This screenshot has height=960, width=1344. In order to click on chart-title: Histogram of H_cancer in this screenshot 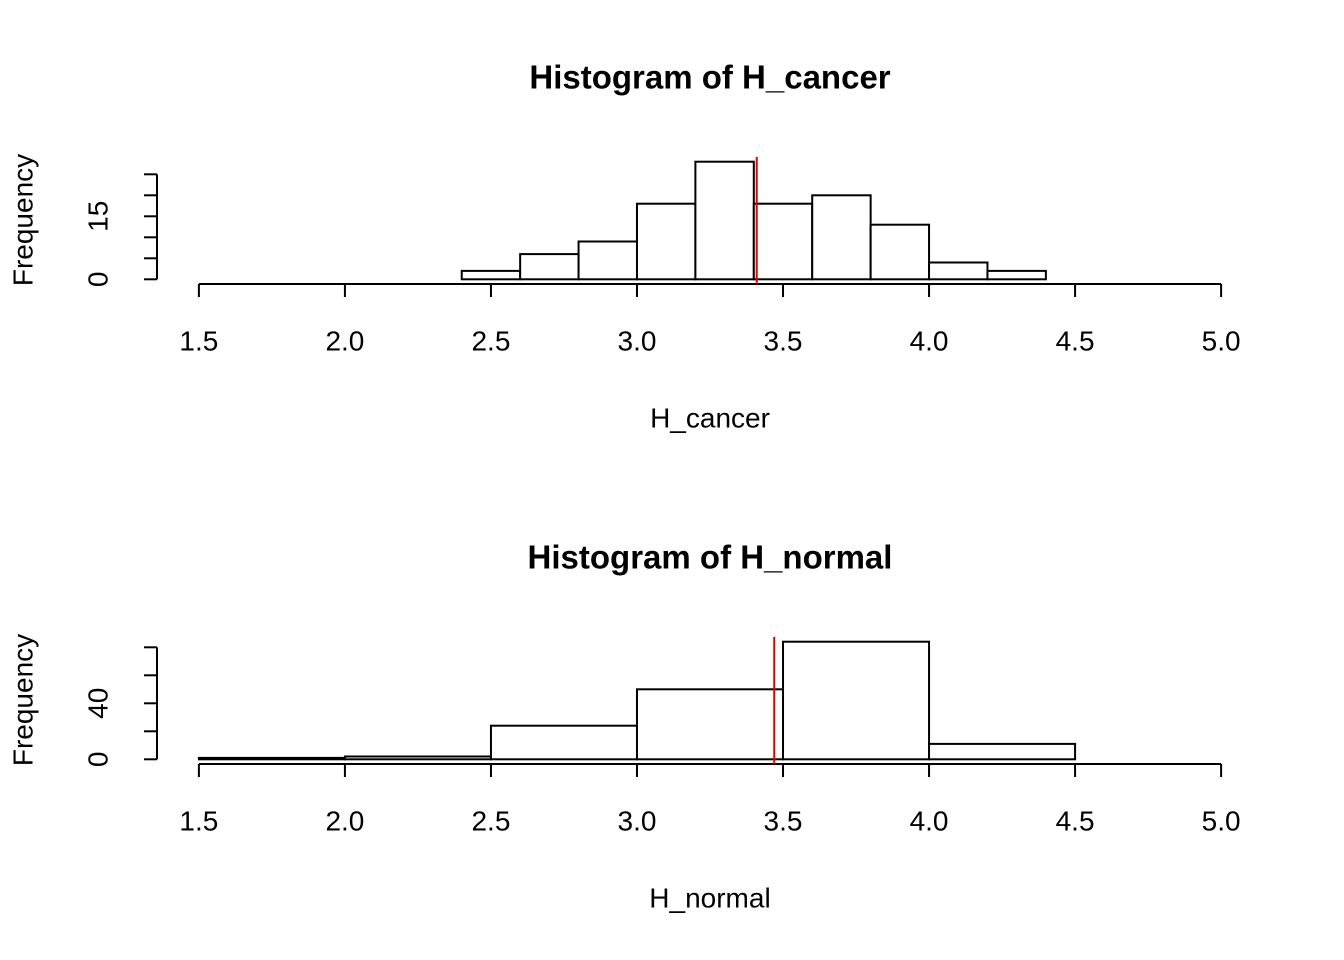, I will do `click(709, 77)`.